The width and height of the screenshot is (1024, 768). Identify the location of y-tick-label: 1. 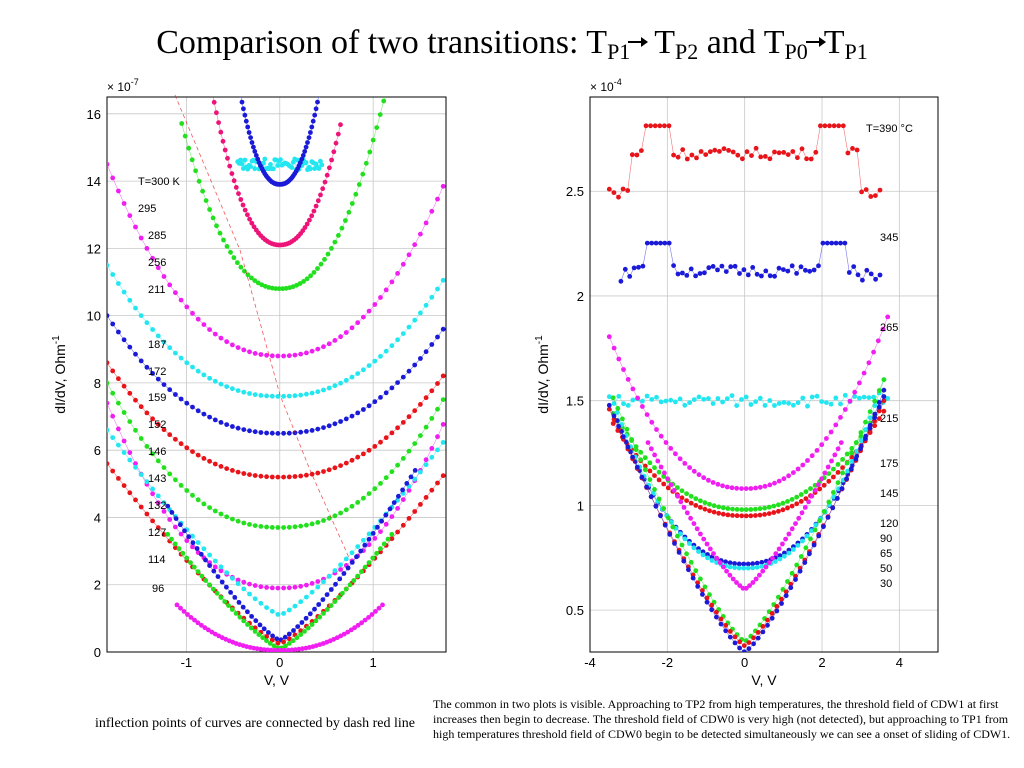
(580, 505).